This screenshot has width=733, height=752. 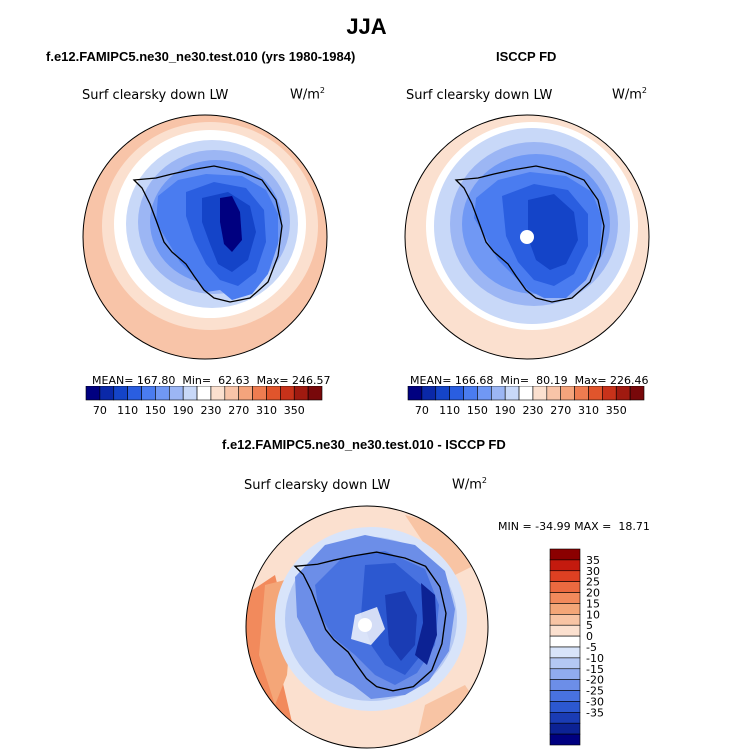 What do you see at coordinates (307, 94) in the screenshot?
I see `panel-1-units-label: W/m2` at bounding box center [307, 94].